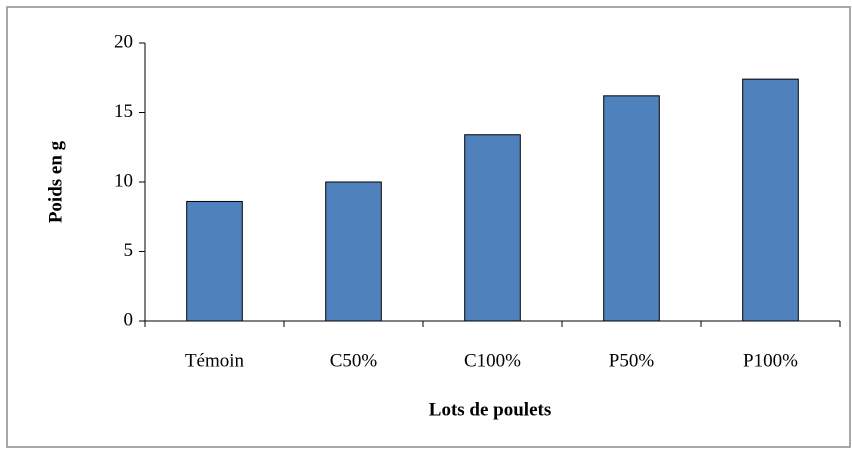  What do you see at coordinates (490, 409) in the screenshot?
I see `x-axis-title: Lots de poulets` at bounding box center [490, 409].